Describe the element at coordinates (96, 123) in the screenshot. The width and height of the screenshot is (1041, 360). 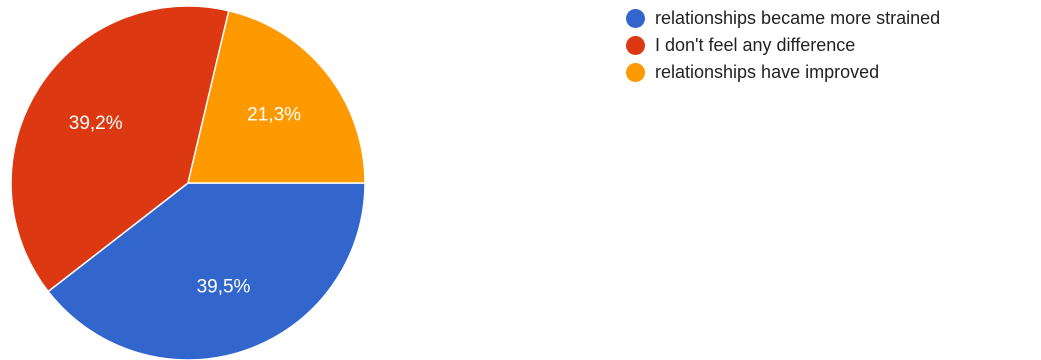
I see `pie-slice-label-1: 39,2%` at that location.